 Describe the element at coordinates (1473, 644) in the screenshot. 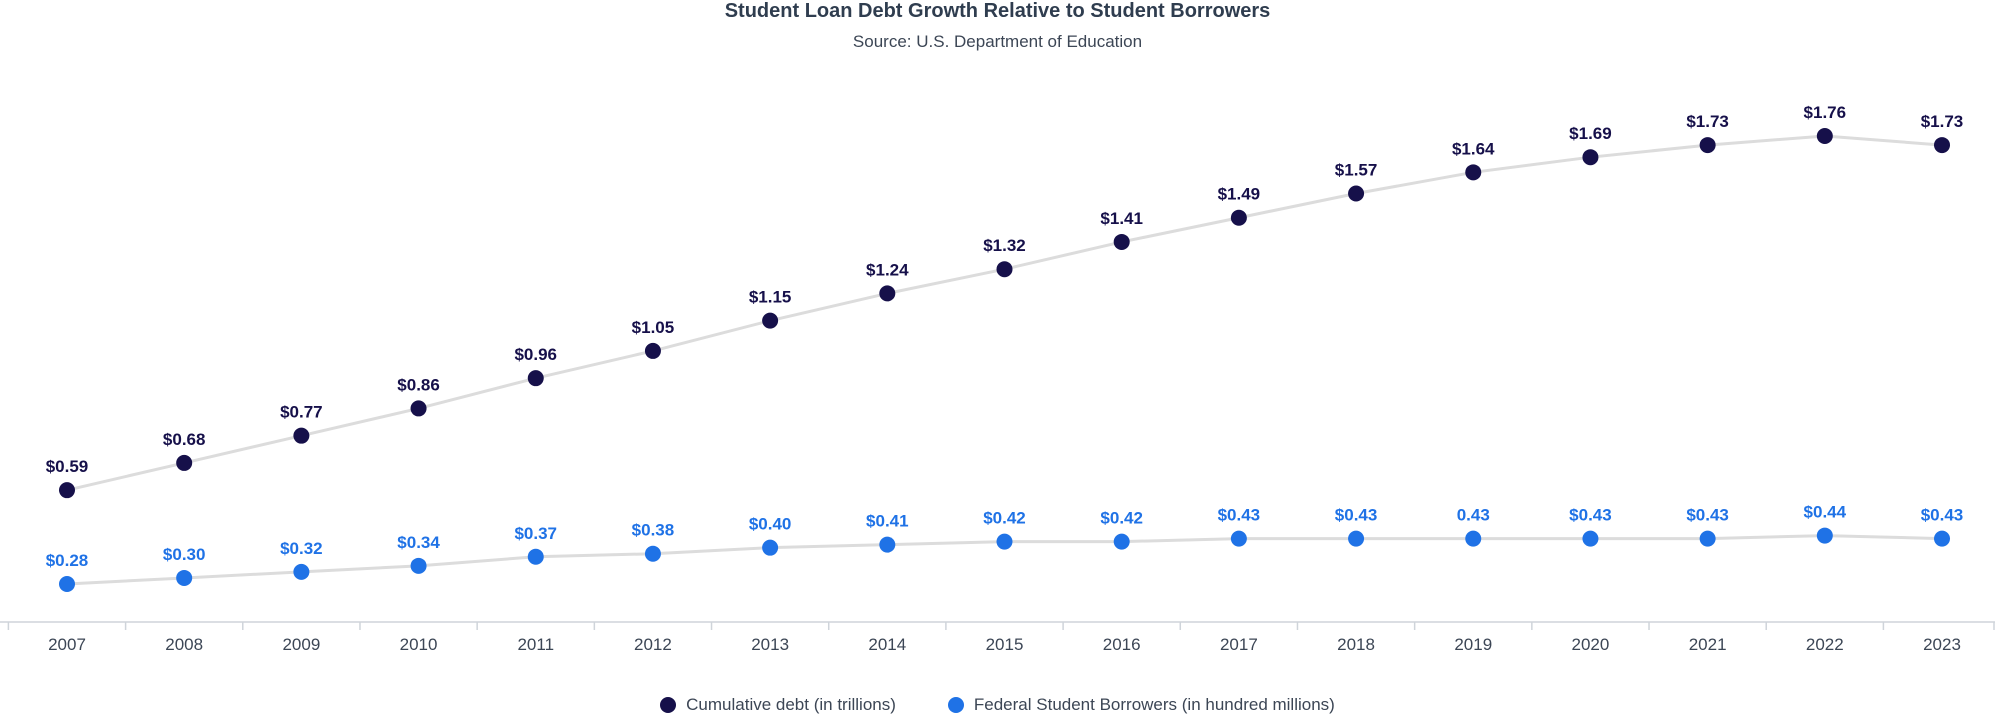

I see `x-tick-label: 2019` at that location.